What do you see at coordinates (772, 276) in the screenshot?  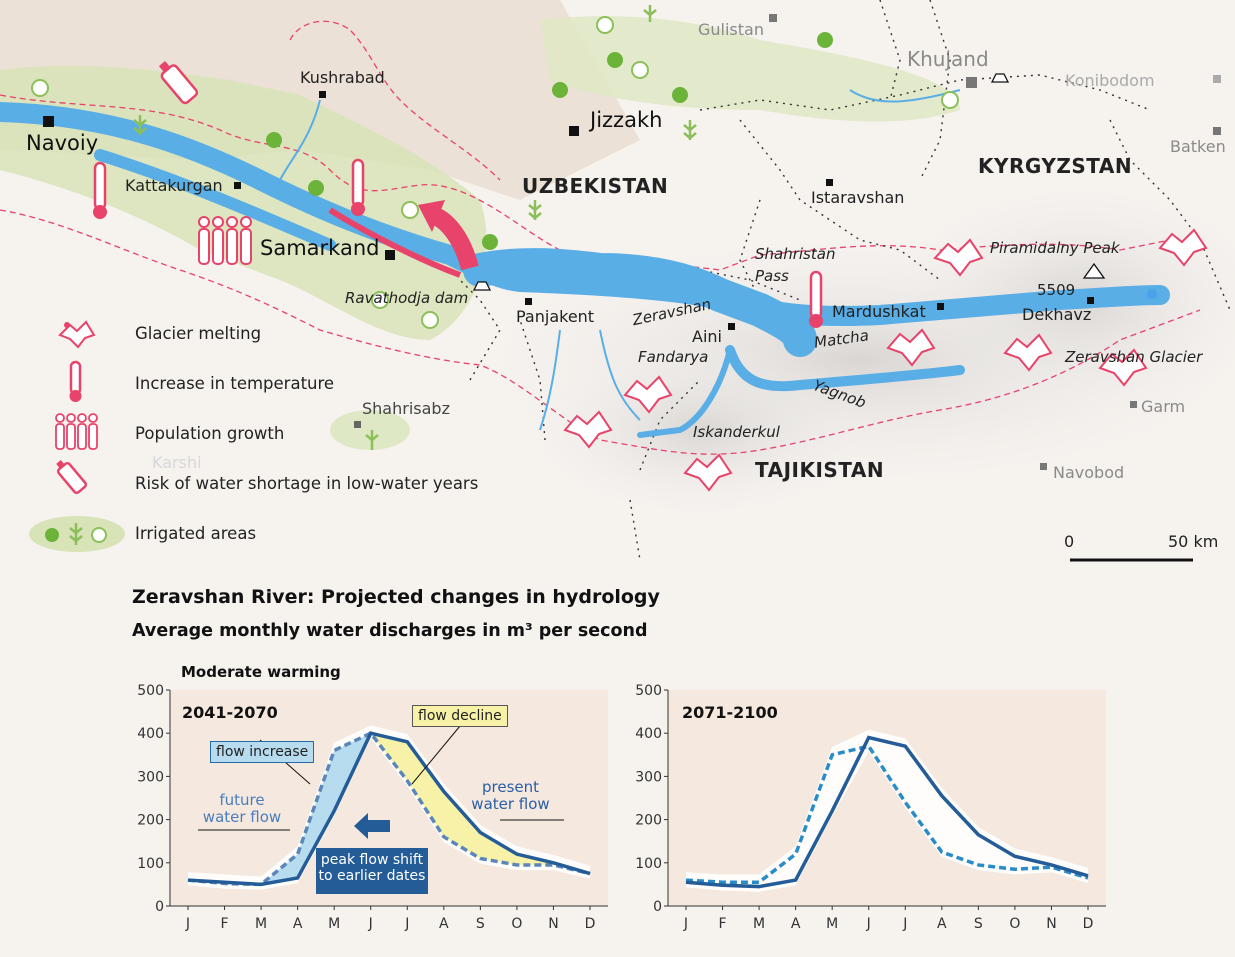 I see `label-pass: Pass` at bounding box center [772, 276].